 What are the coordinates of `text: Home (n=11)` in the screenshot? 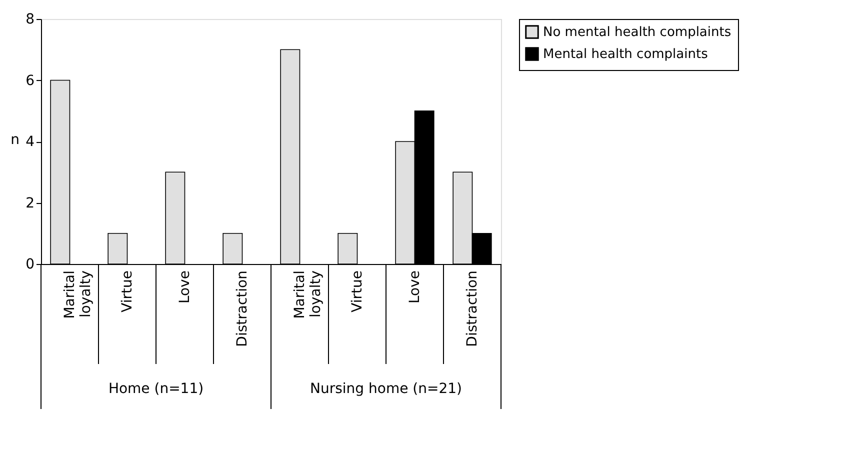 It's located at (156, 389).